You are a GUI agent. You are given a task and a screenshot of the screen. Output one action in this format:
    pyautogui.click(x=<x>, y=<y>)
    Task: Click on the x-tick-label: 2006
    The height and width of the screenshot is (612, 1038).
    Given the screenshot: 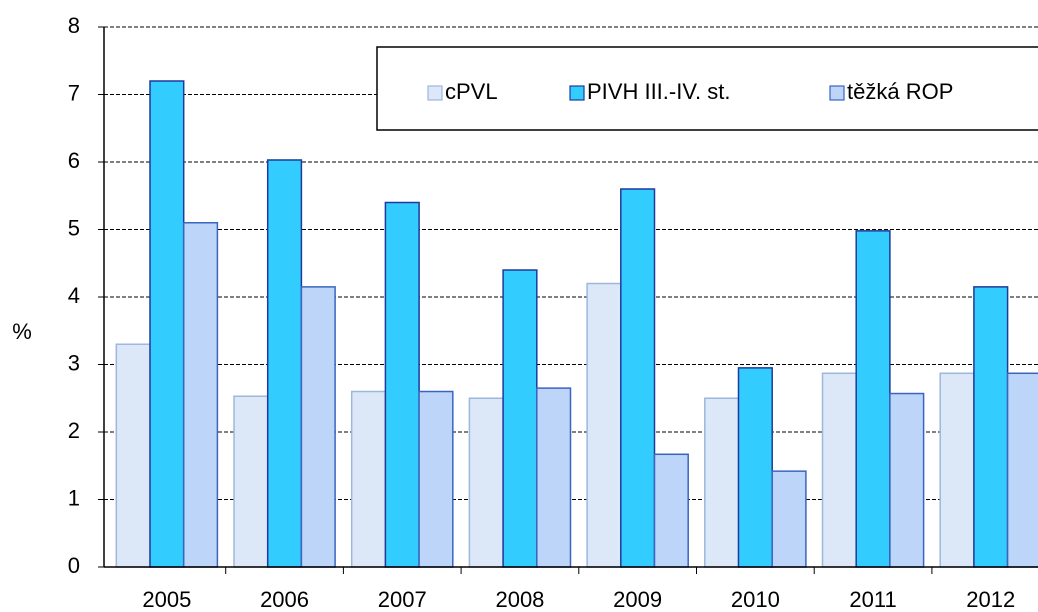 What is the action you would take?
    pyautogui.click(x=284, y=599)
    